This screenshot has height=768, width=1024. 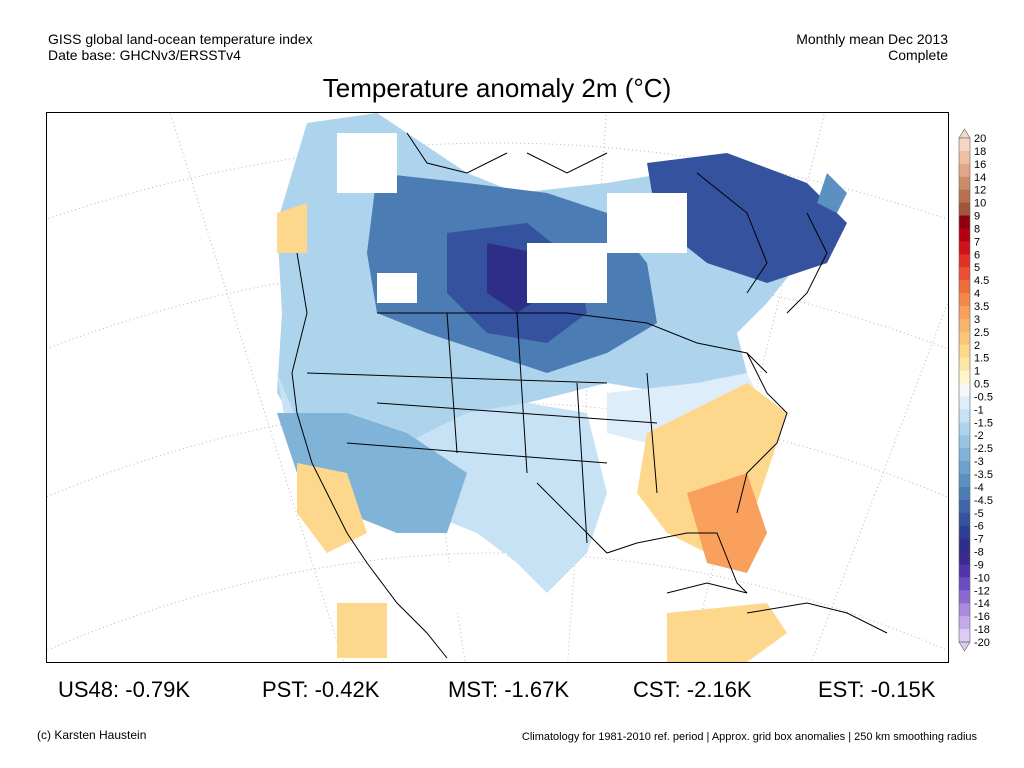 I want to click on legend-tick-label: 3.5, so click(x=981, y=307).